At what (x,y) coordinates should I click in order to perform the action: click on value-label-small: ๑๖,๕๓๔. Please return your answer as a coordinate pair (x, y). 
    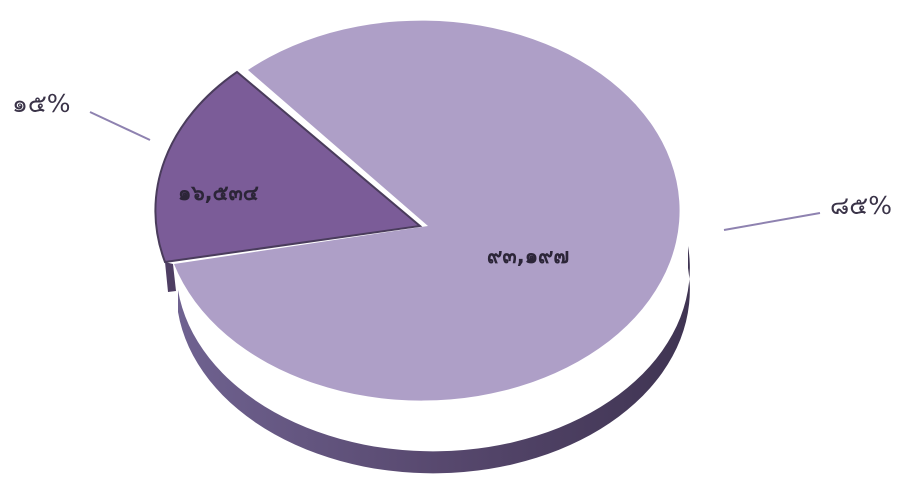
    Looking at the image, I should click on (218, 193).